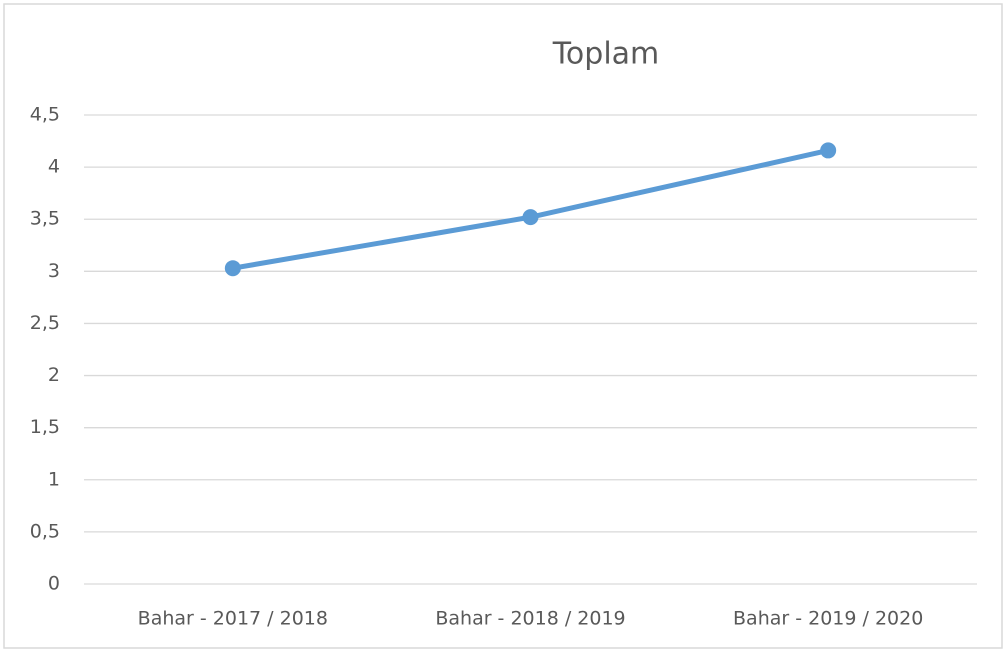 The height and width of the screenshot is (652, 1006). I want to click on x-tick-label: Bahar - 2017 / 2018, so click(233, 619).